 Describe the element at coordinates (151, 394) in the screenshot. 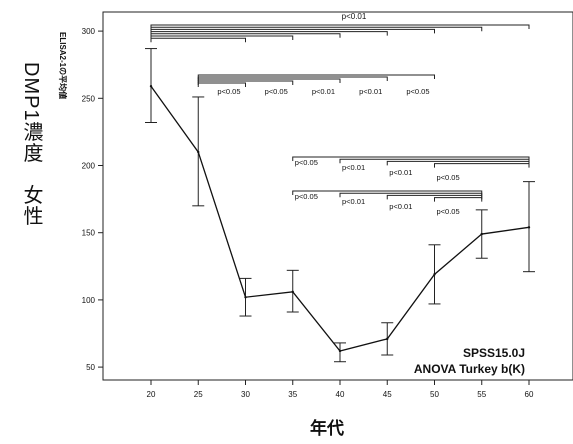

I see `x-tick-label: 20` at that location.